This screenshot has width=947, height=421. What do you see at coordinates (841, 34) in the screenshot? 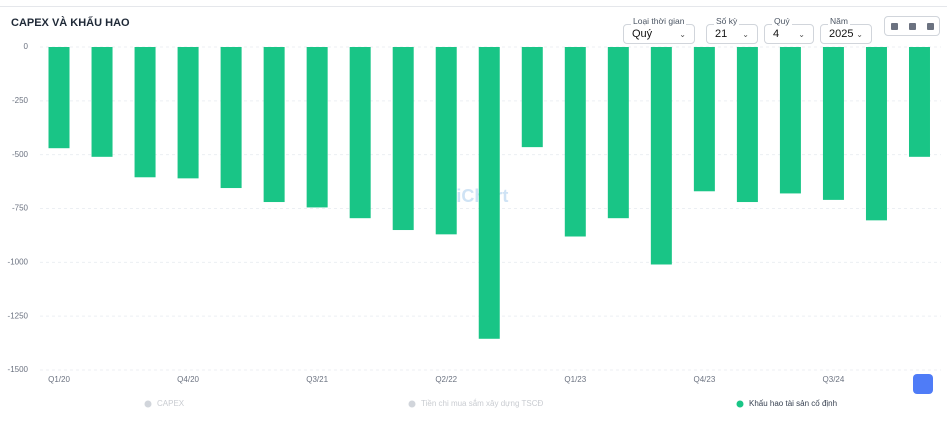
I see `select-value: 2025` at bounding box center [841, 34].